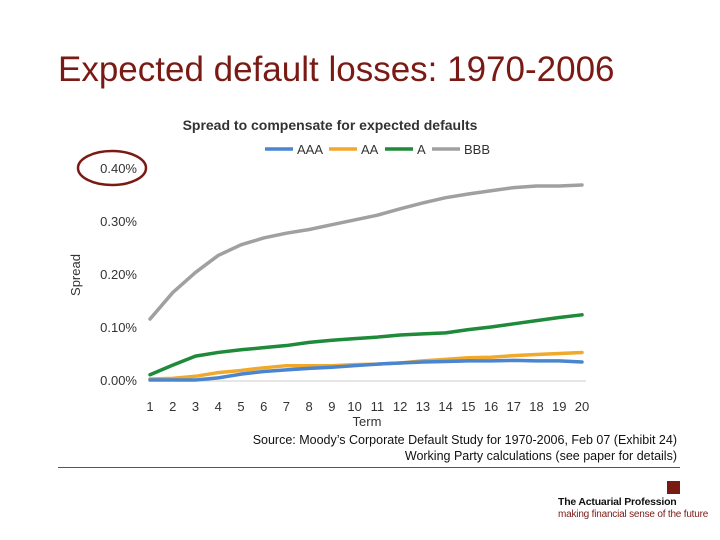 This screenshot has height=540, width=720. I want to click on x-axis: 1 2 3 4 5 6 7 8 9 10 11 12 13 14 15 16 17 18 19 20, so click(367, 406).